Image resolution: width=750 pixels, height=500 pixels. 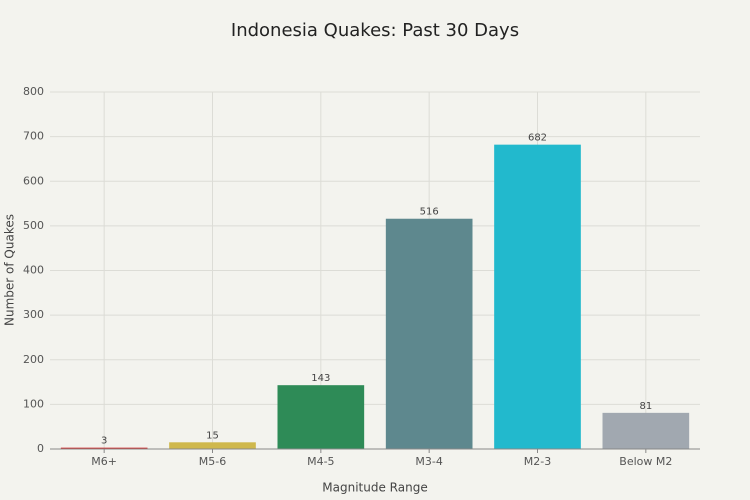 I want to click on y-tick-label: 600, so click(x=33, y=180).